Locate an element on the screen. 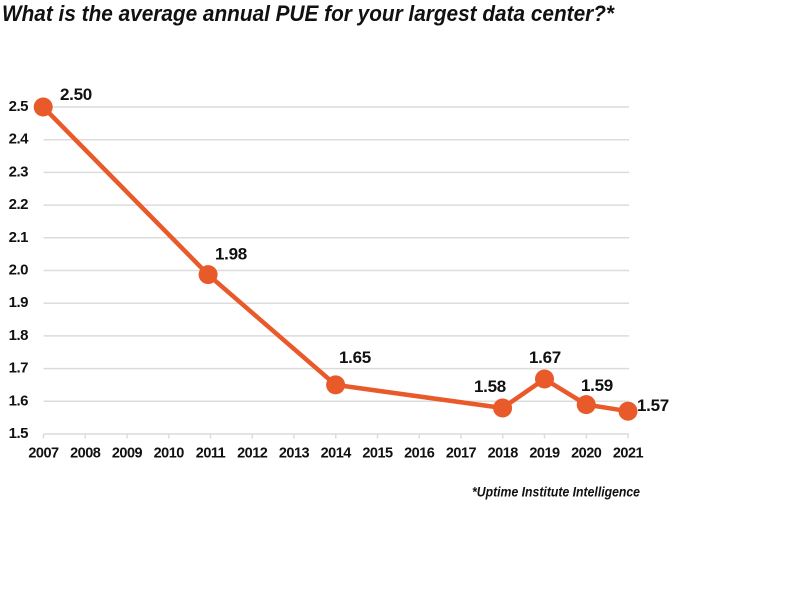 The image size is (801, 601). svg-text: 2.2 is located at coordinates (19, 204).